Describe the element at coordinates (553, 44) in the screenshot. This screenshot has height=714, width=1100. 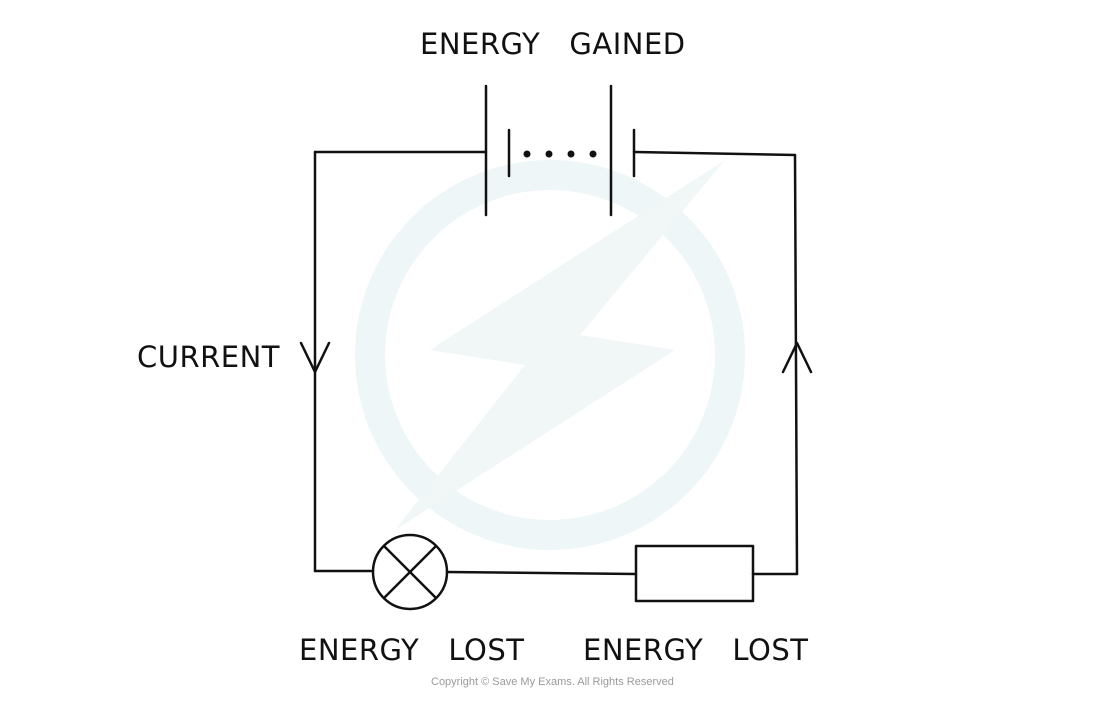
I see `energy-gained-label: ENERGY GAINED` at that location.